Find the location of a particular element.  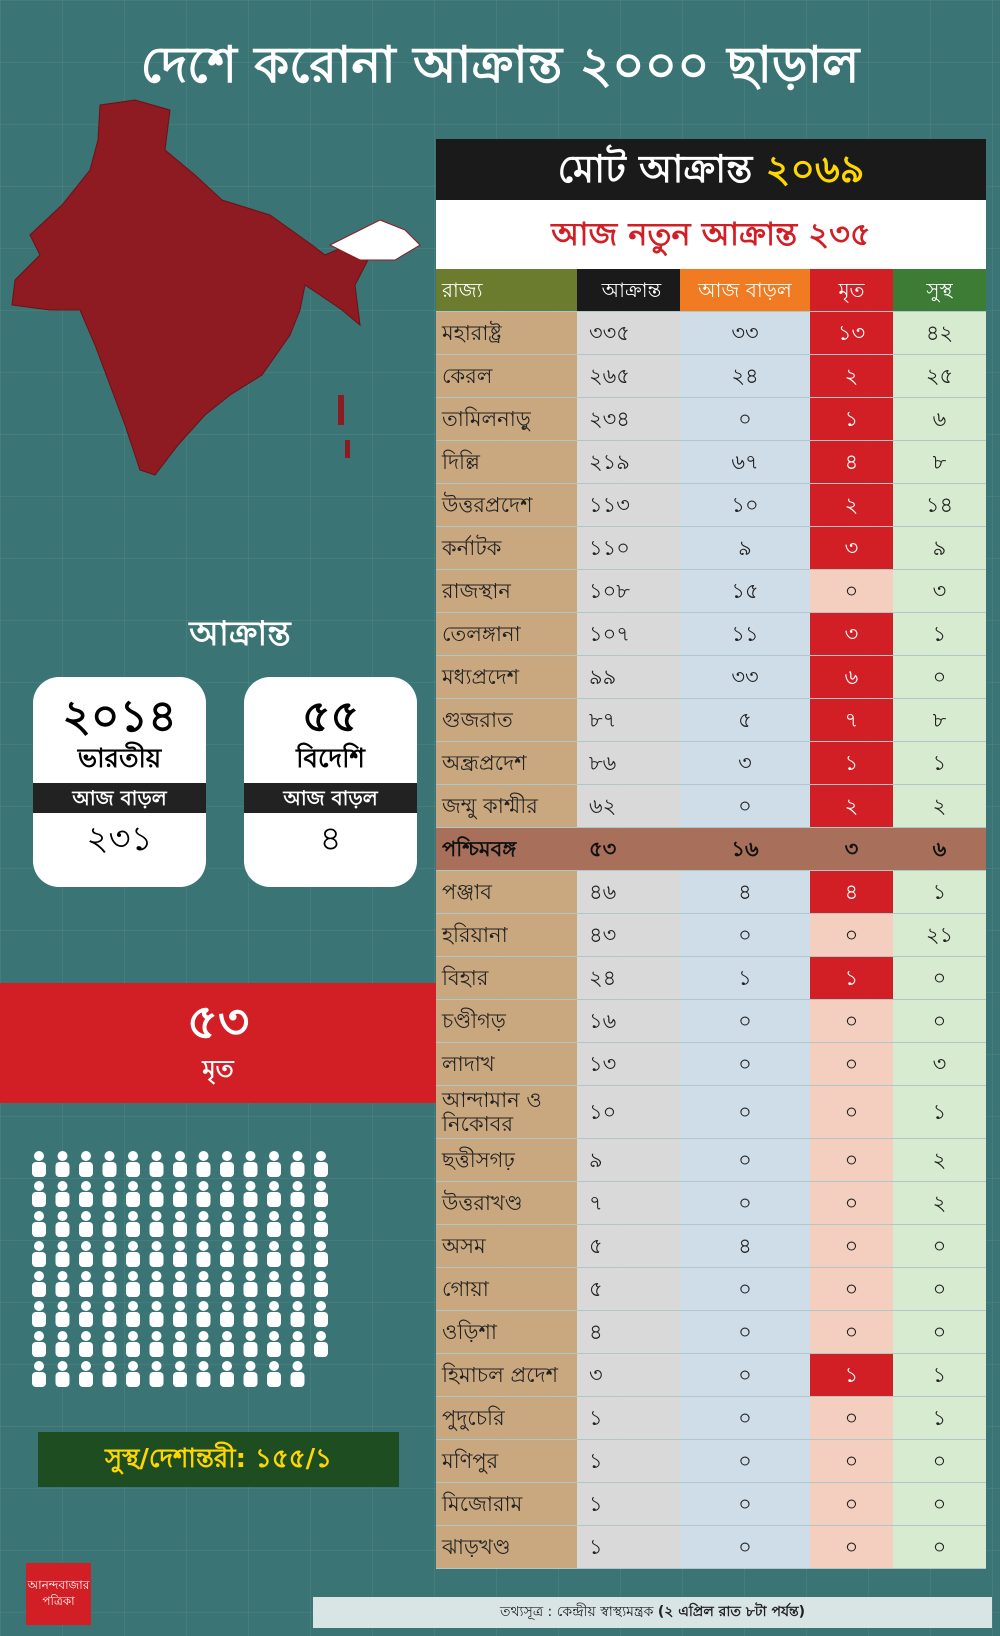

table-row: গোয়া ৫ ০ ০ ০ is located at coordinates (711, 1289).